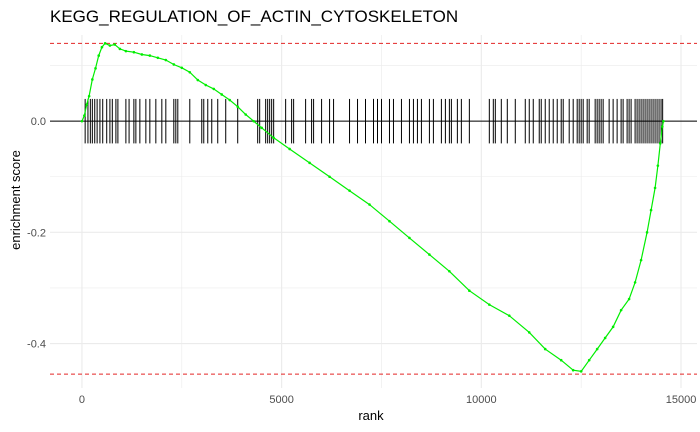 This screenshot has height=432, width=700. I want to click on x-tick-label: 0, so click(82, 400).